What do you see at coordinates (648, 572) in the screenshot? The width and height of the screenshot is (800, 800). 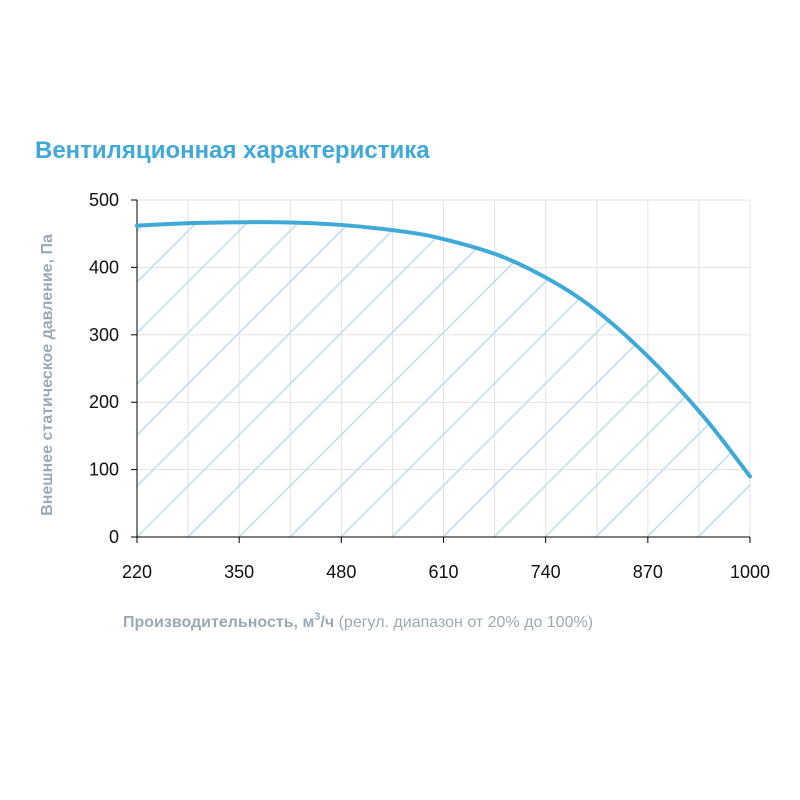 I see `x-tick-label-5: 870` at bounding box center [648, 572].